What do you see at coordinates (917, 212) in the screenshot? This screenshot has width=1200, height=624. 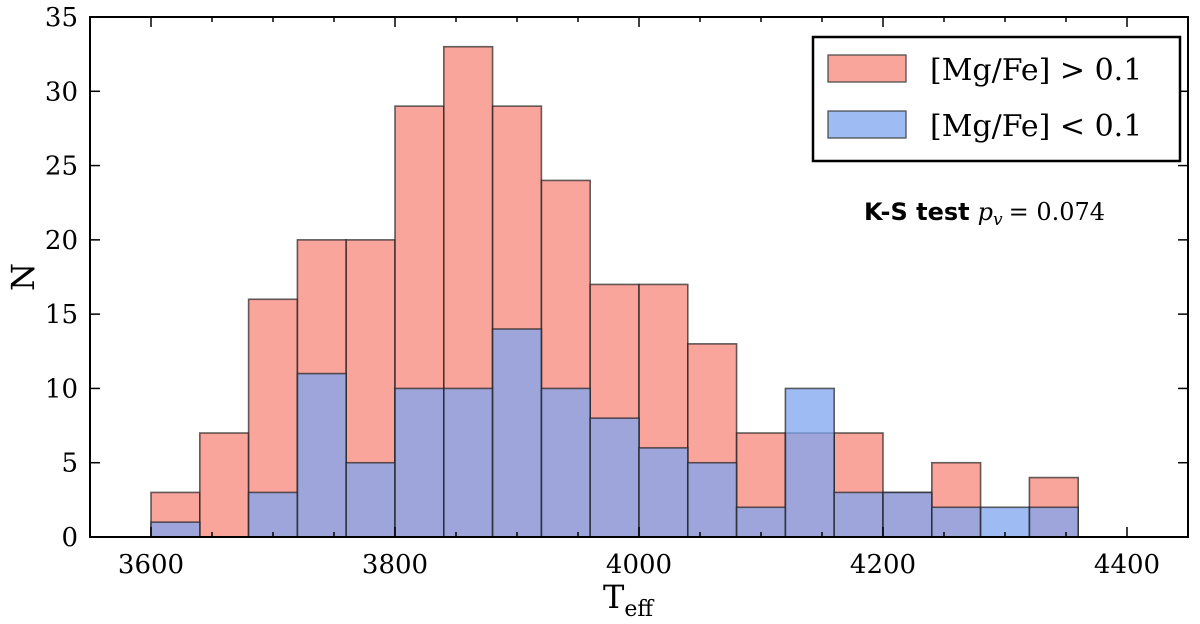 I see `ks-test-label: K-S test` at bounding box center [917, 212].